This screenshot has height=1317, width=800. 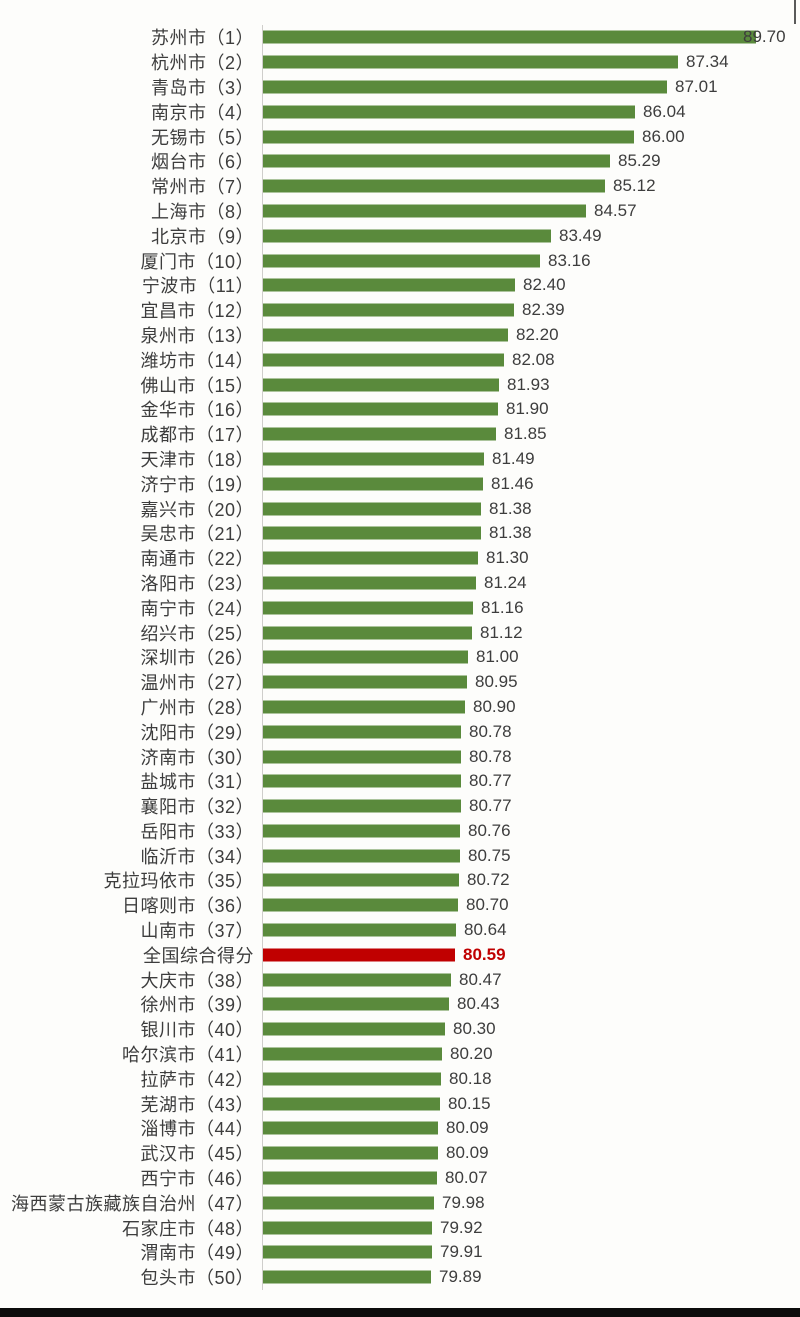 What do you see at coordinates (531, 607) in the screenshot?
I see `bar-plot-area: 81.16` at bounding box center [531, 607].